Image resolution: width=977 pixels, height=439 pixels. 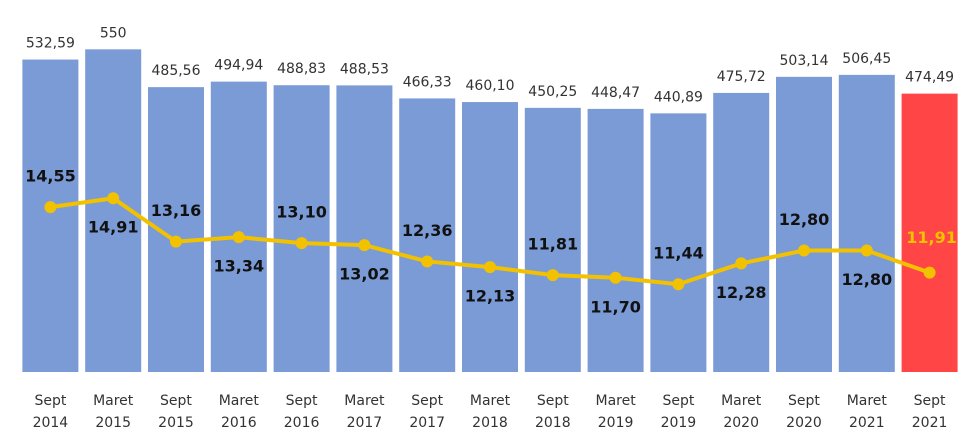 I want to click on line-value-label: 11,81, so click(x=552, y=244).